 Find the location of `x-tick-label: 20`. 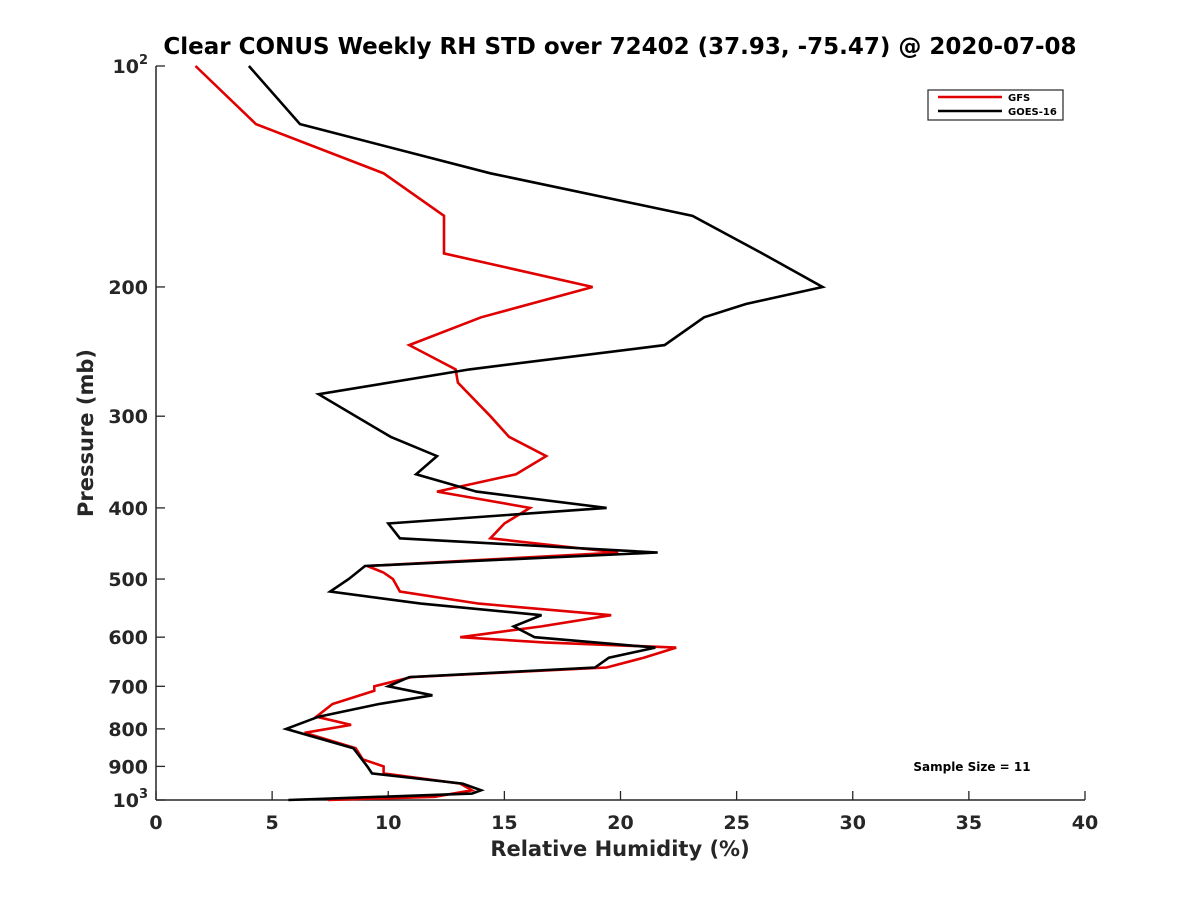

x-tick-label: 20 is located at coordinates (620, 823).